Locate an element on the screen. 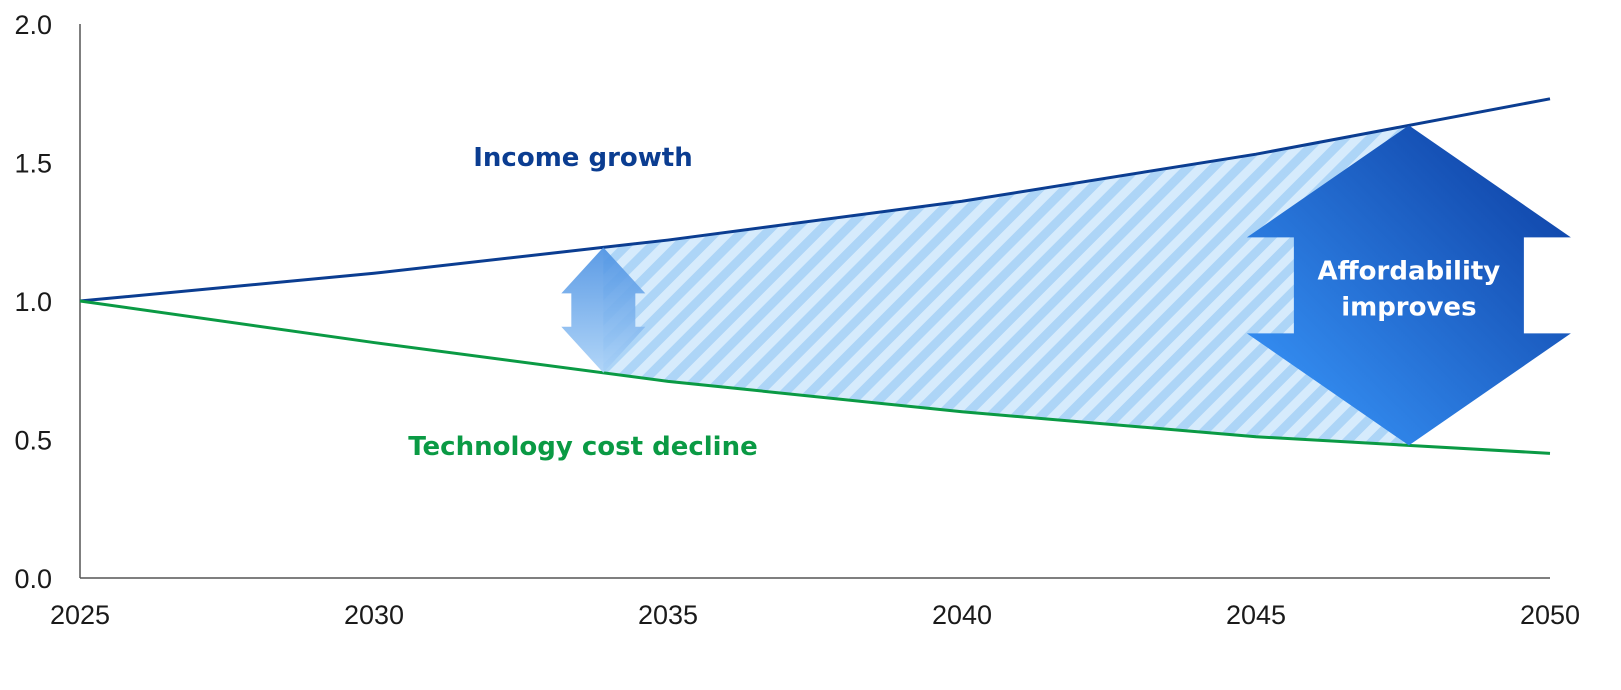 The image size is (1621, 690). x-tick-label: 2045 is located at coordinates (1256, 615).